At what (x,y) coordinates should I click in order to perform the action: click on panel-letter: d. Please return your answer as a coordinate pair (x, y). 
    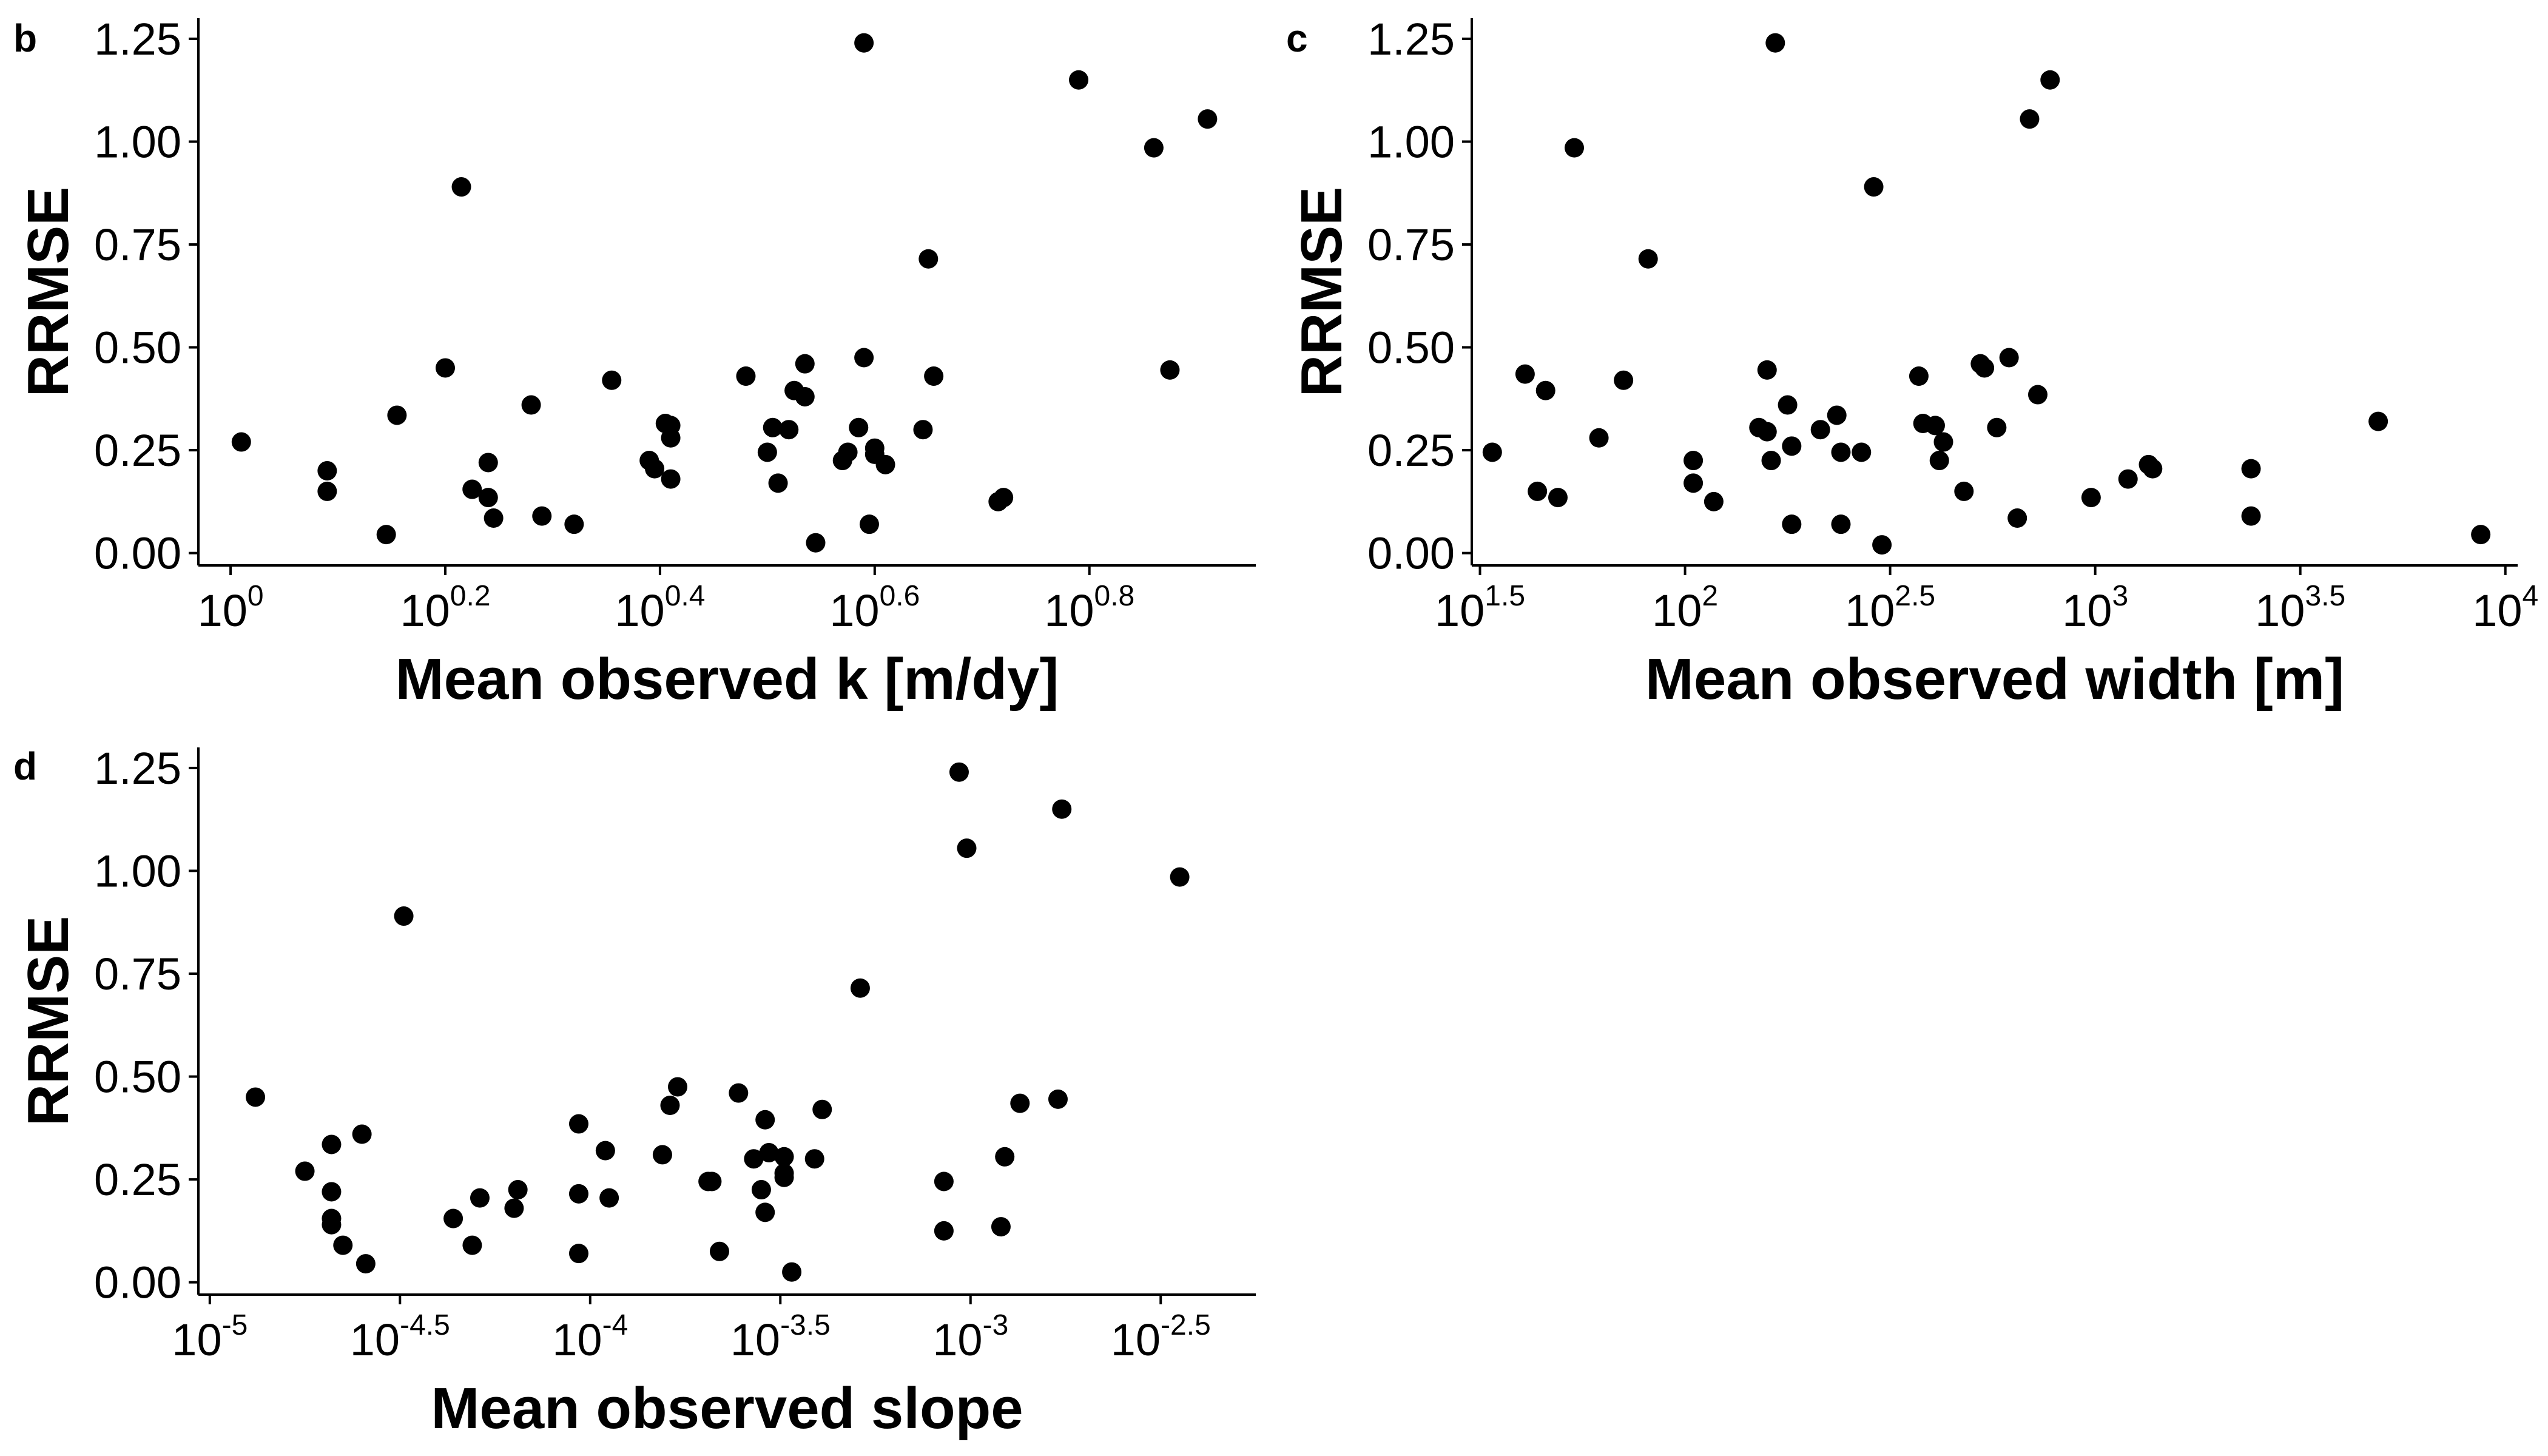
    Looking at the image, I should click on (25, 766).